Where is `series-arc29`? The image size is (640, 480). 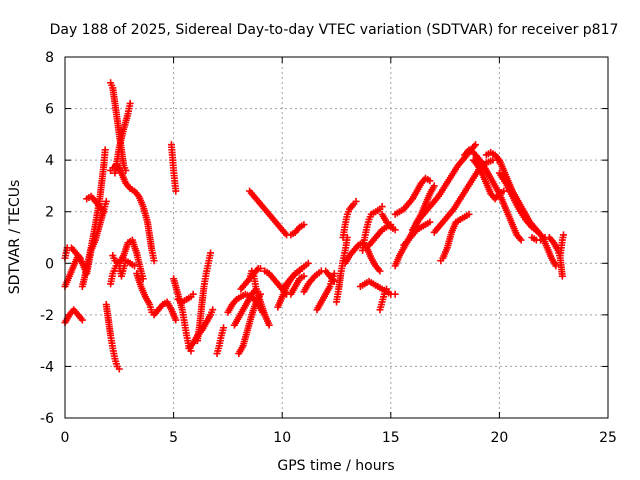 series-arc29 is located at coordinates (325, 292).